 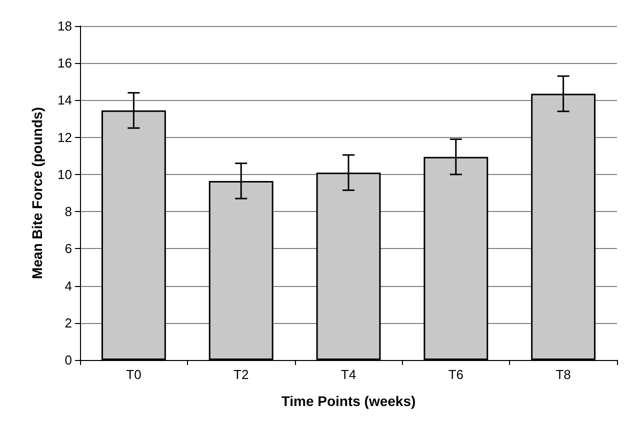 I want to click on y-tick-label: 2, so click(x=68, y=322).